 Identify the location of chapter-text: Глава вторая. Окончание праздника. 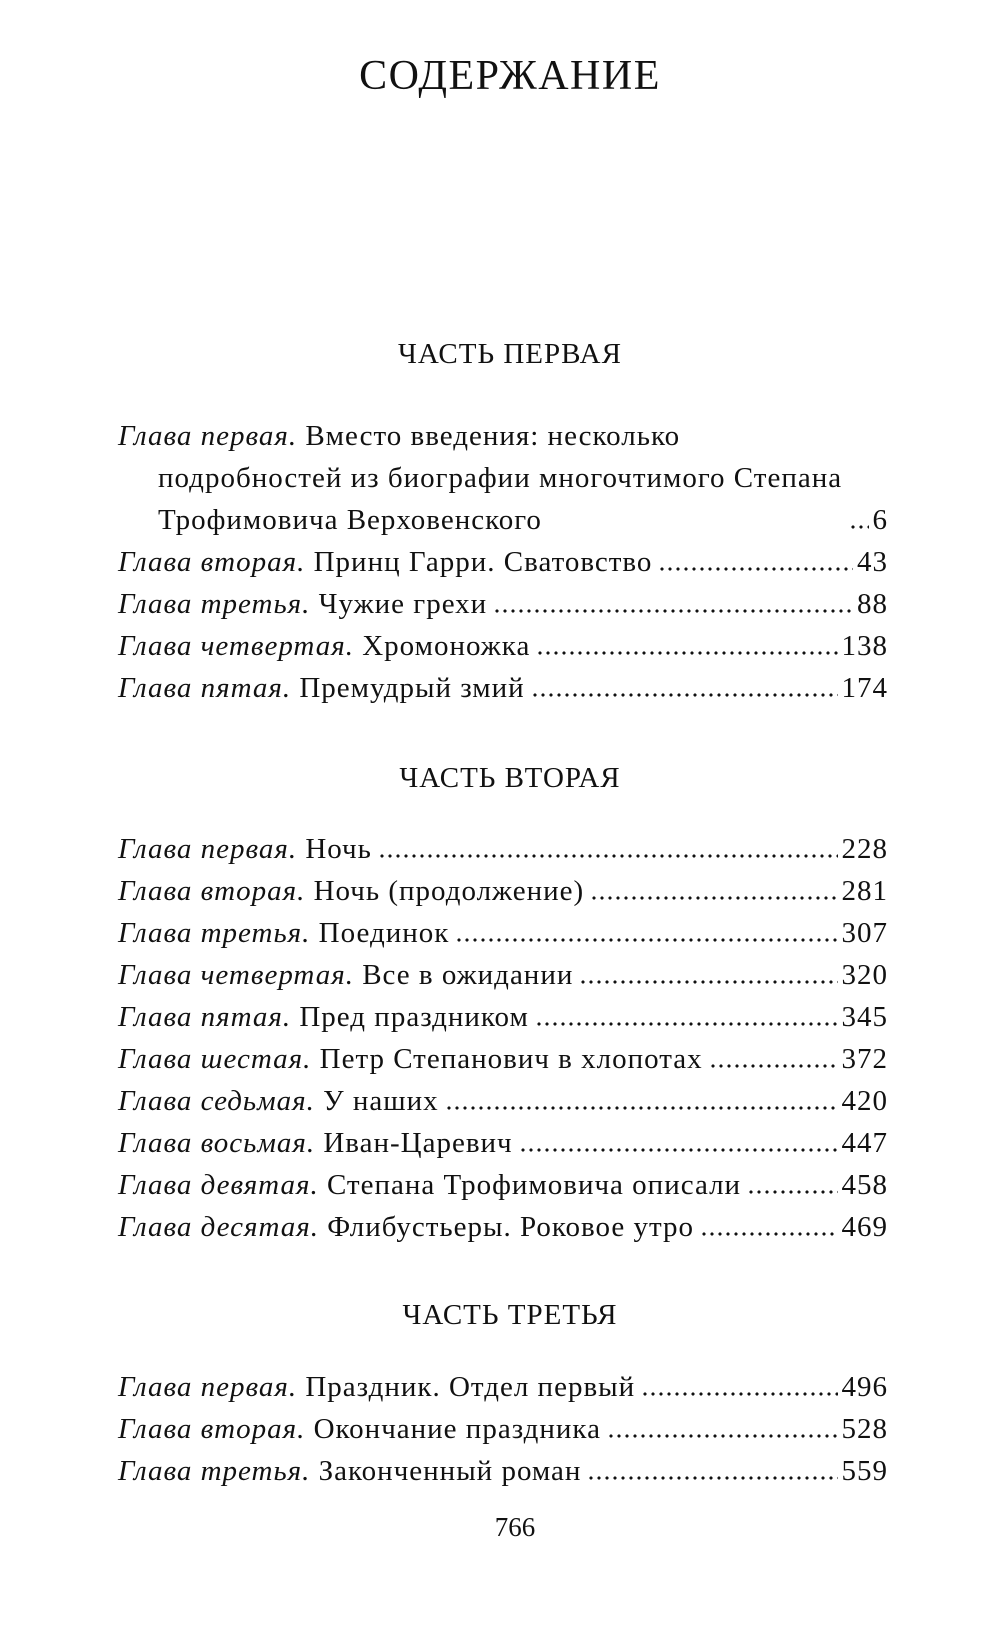
(359, 1429).